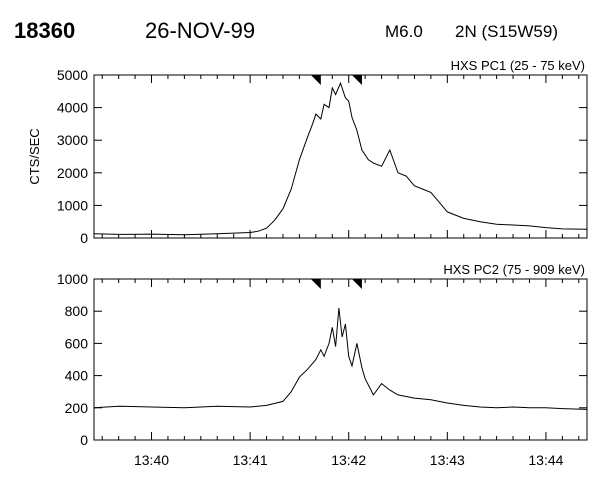 Image resolution: width=600 pixels, height=480 pixels. I want to click on y-tick-label: 400, so click(77, 376).